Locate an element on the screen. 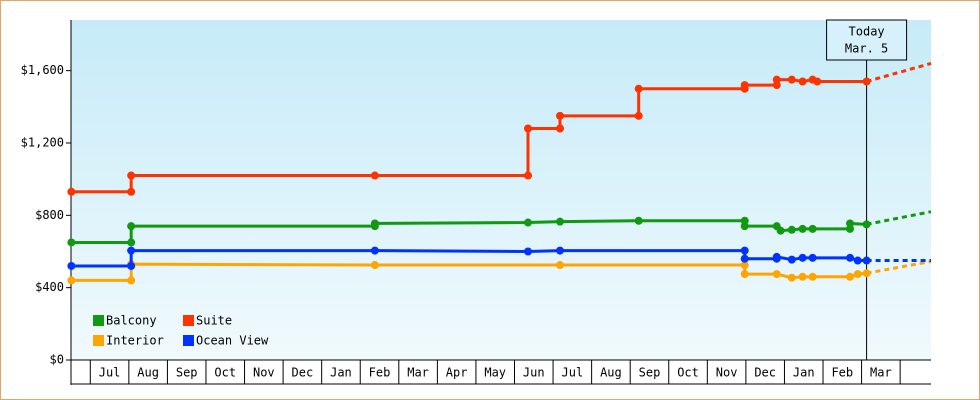  today-box is located at coordinates (867, 40).